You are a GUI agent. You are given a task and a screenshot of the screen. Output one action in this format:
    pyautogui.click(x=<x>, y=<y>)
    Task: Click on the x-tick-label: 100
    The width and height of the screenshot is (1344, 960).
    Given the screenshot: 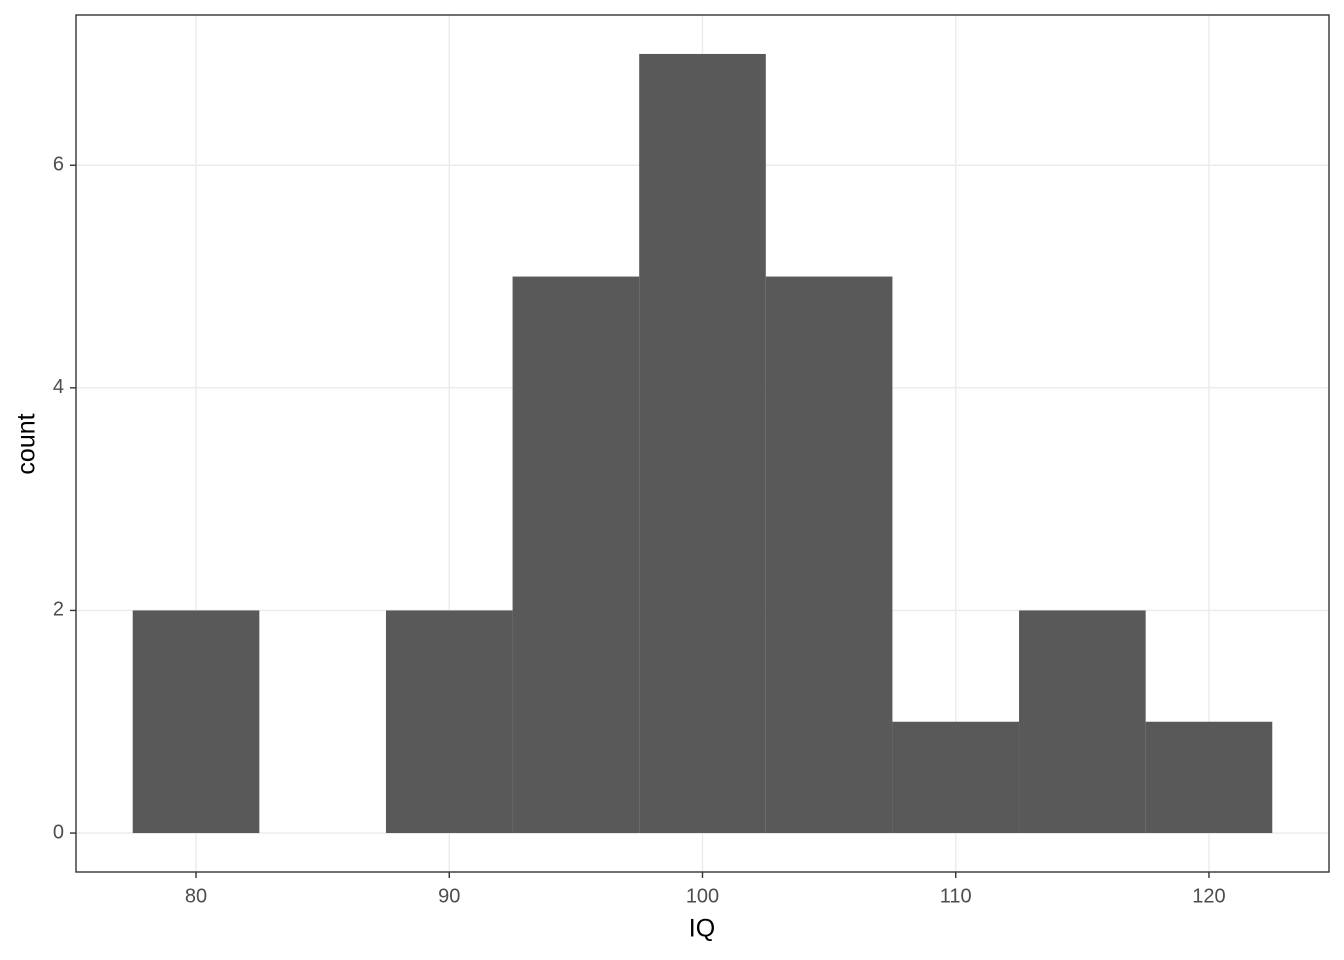 What is the action you would take?
    pyautogui.click(x=702, y=896)
    